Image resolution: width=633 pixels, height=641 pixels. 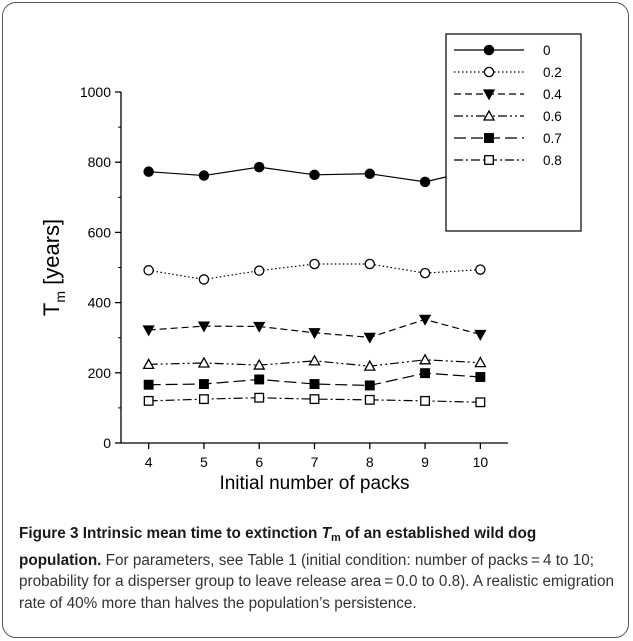 What do you see at coordinates (425, 462) in the screenshot?
I see `x-tick-label: 9` at bounding box center [425, 462].